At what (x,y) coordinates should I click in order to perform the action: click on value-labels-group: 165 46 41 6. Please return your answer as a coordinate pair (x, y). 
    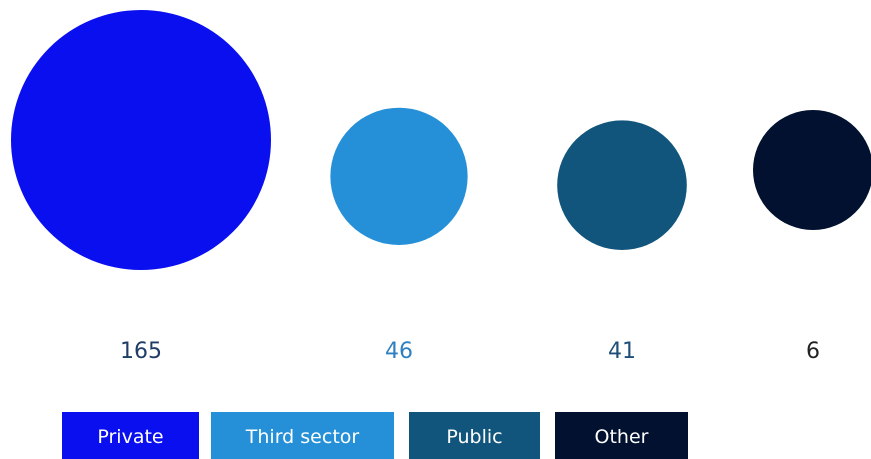
    Looking at the image, I should click on (470, 351).